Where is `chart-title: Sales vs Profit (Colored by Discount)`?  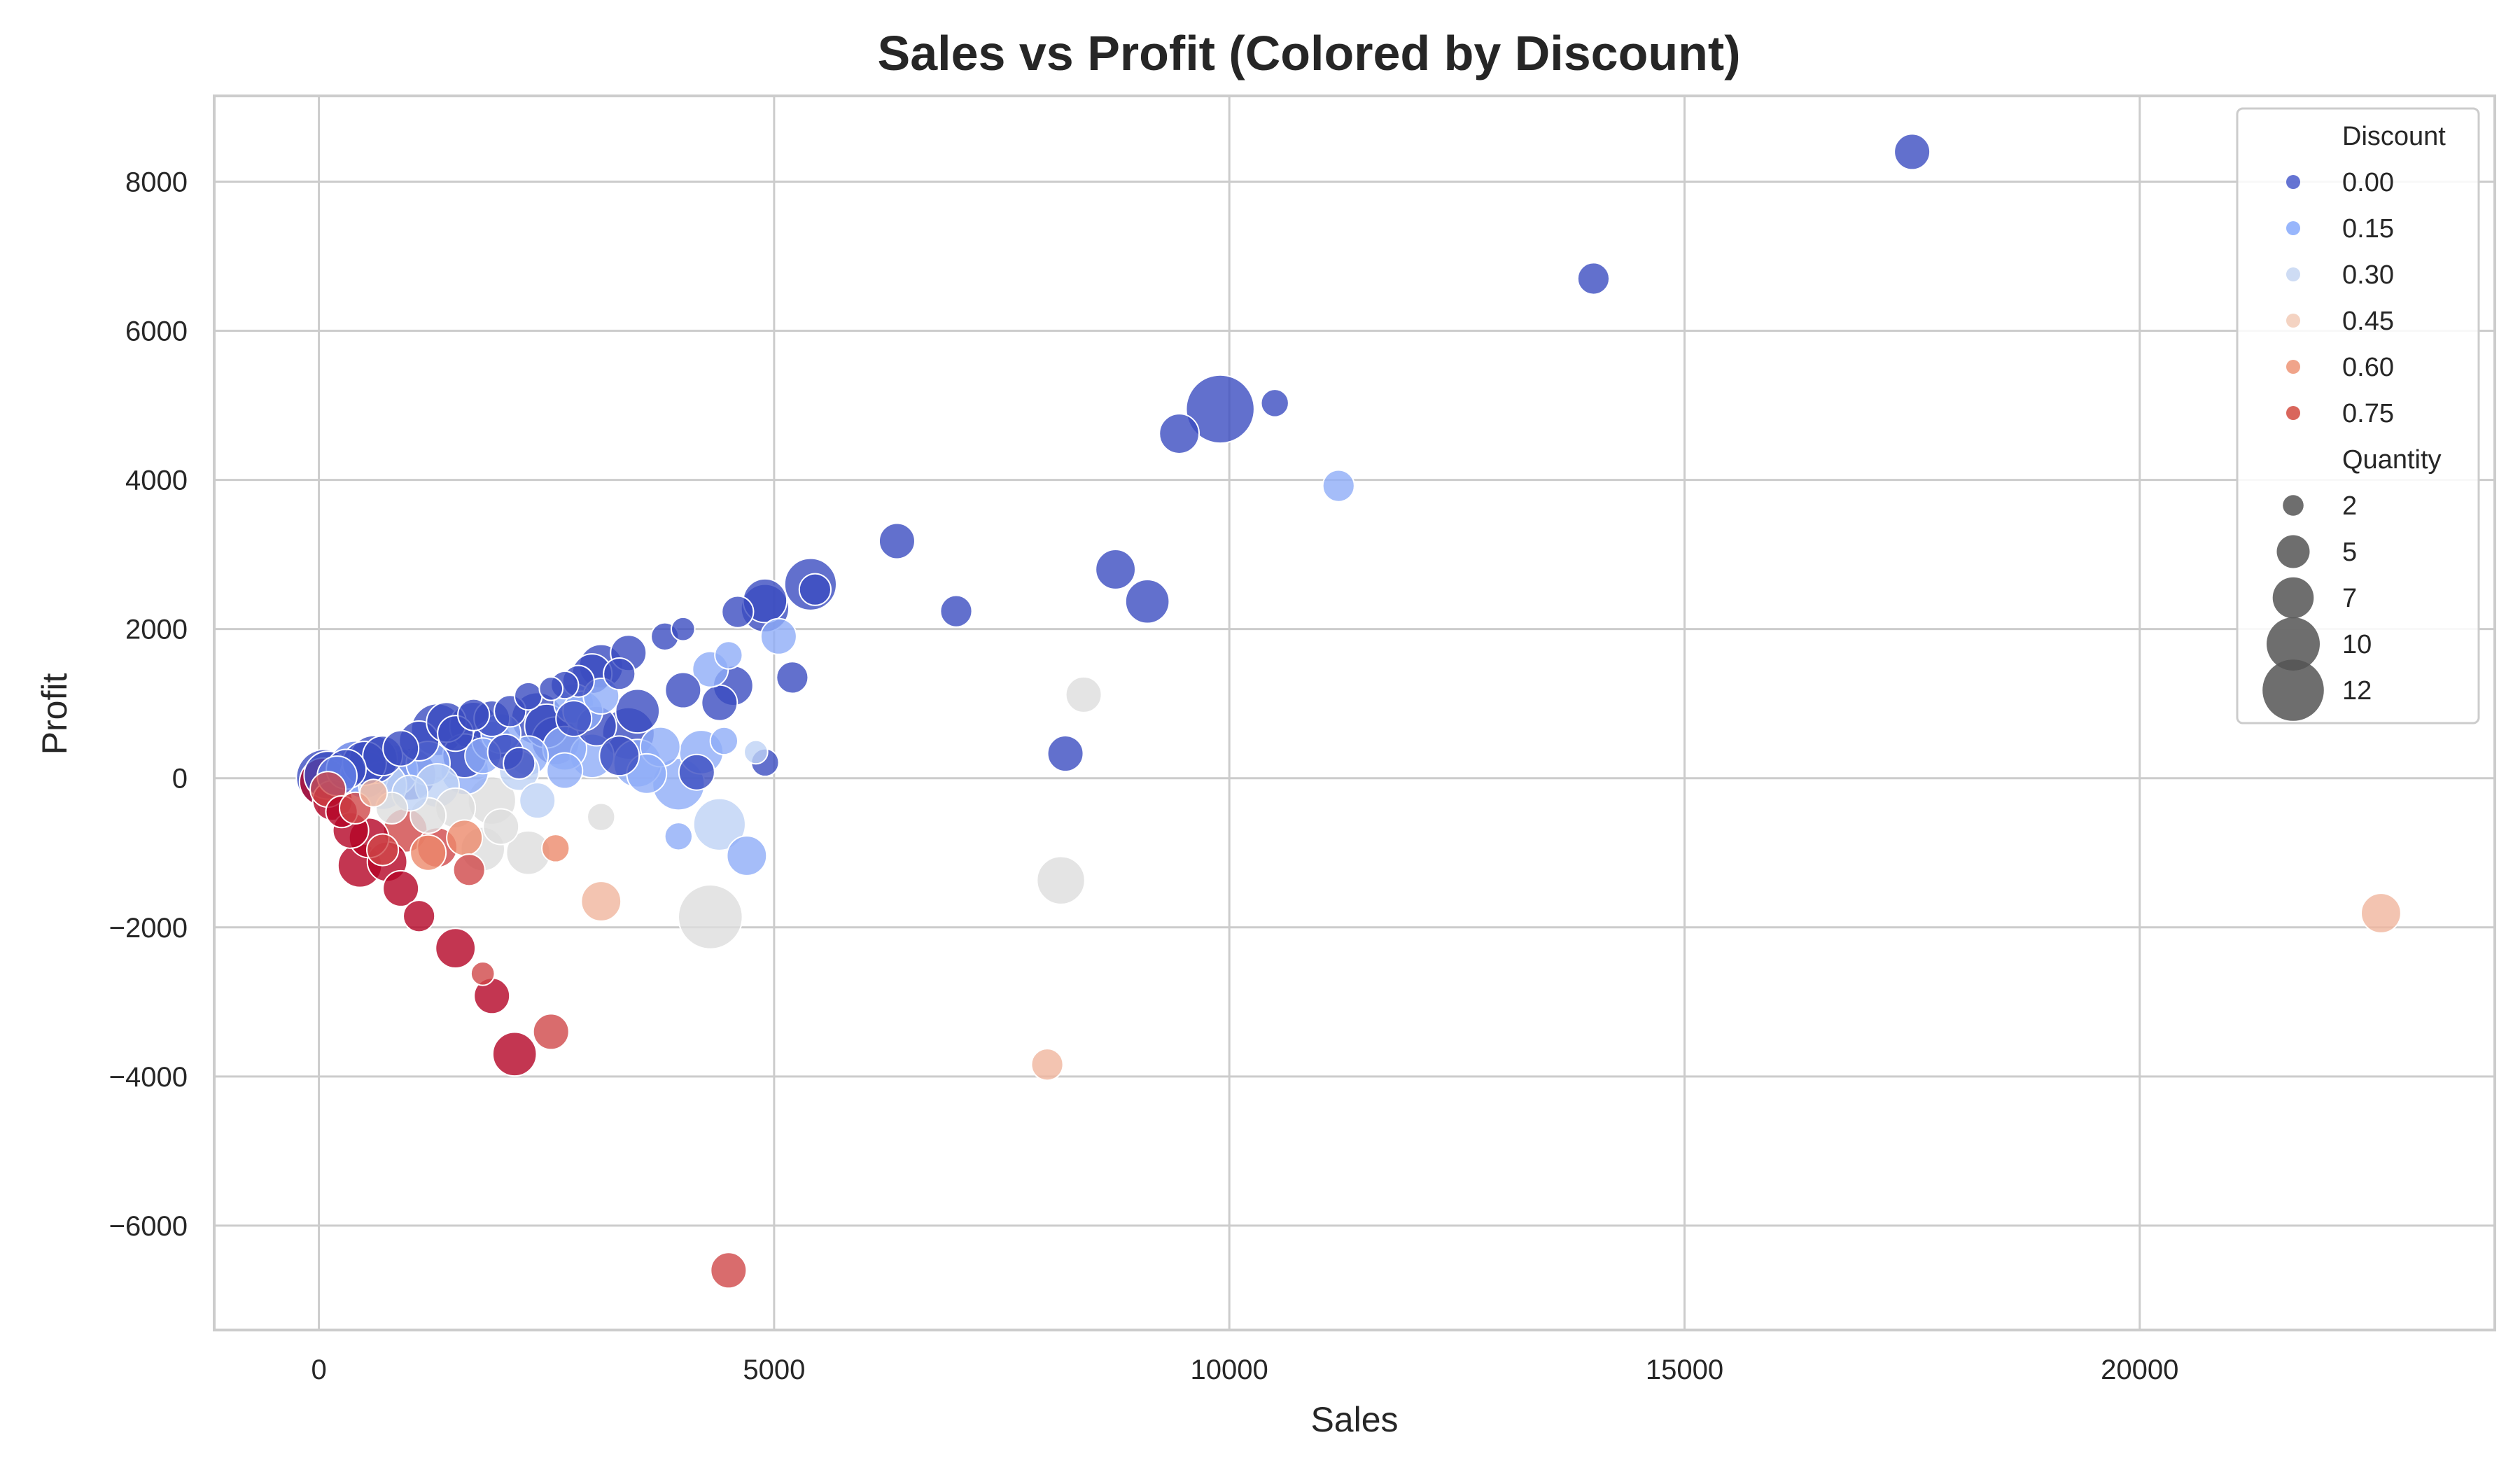
chart-title: Sales vs Profit (Colored by Discount) is located at coordinates (1309, 53).